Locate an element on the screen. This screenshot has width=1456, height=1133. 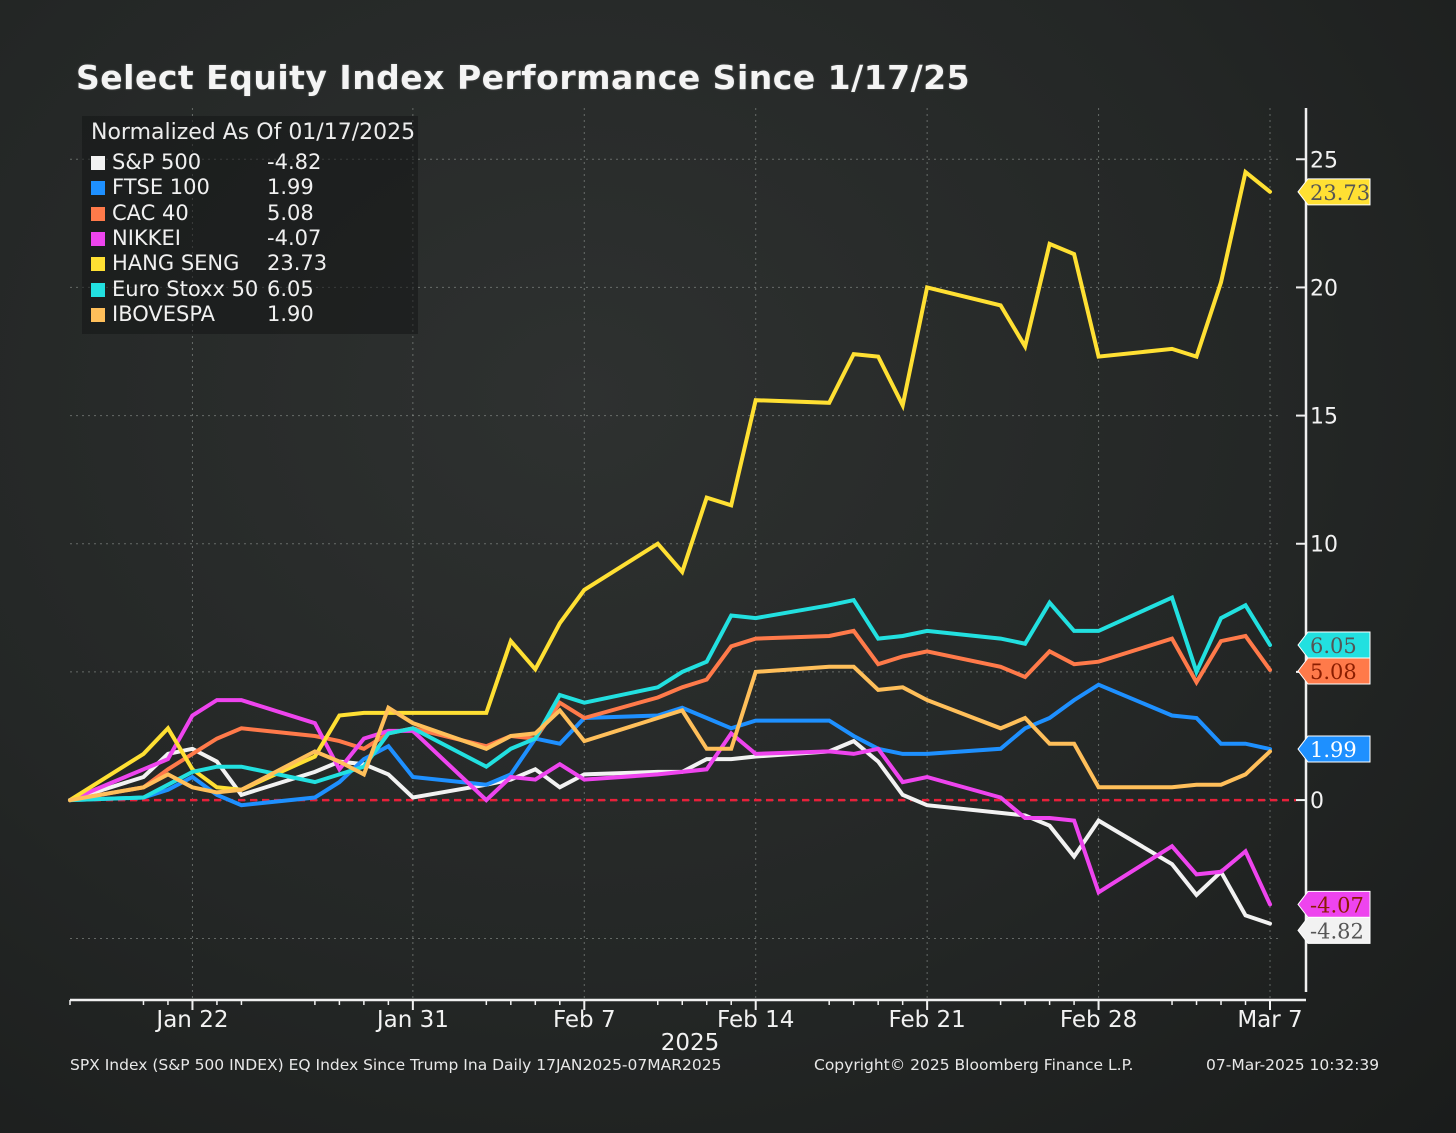
legend-item-value: 6.05 is located at coordinates (290, 288).